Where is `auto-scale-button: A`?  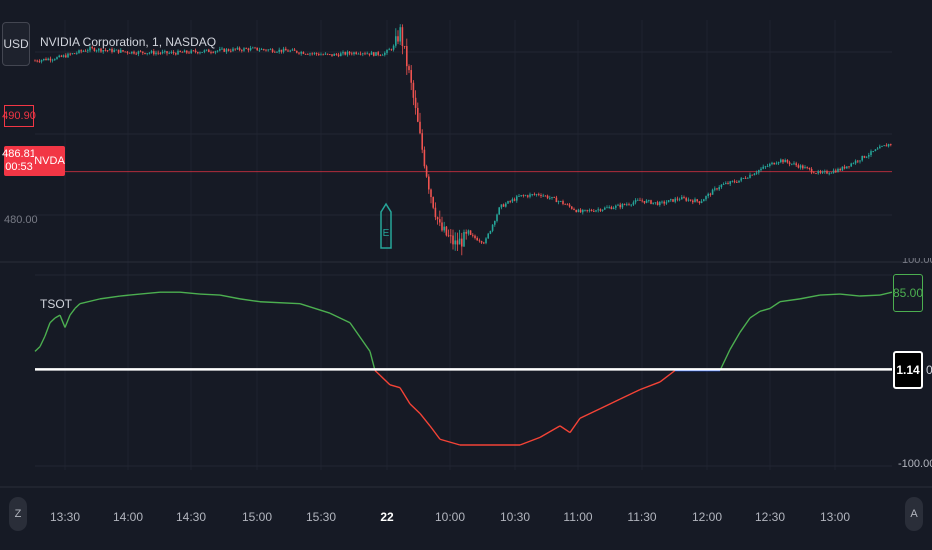
auto-scale-button: A is located at coordinates (914, 514).